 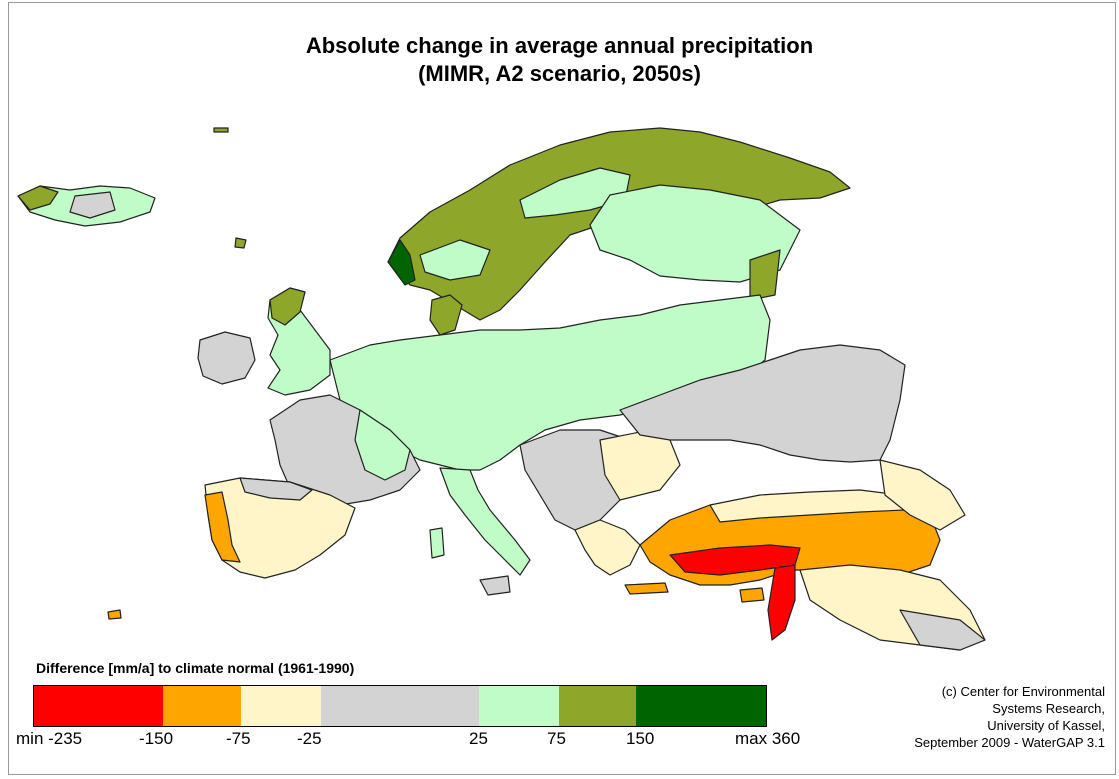 I want to click on region-ireland, so click(x=226, y=358).